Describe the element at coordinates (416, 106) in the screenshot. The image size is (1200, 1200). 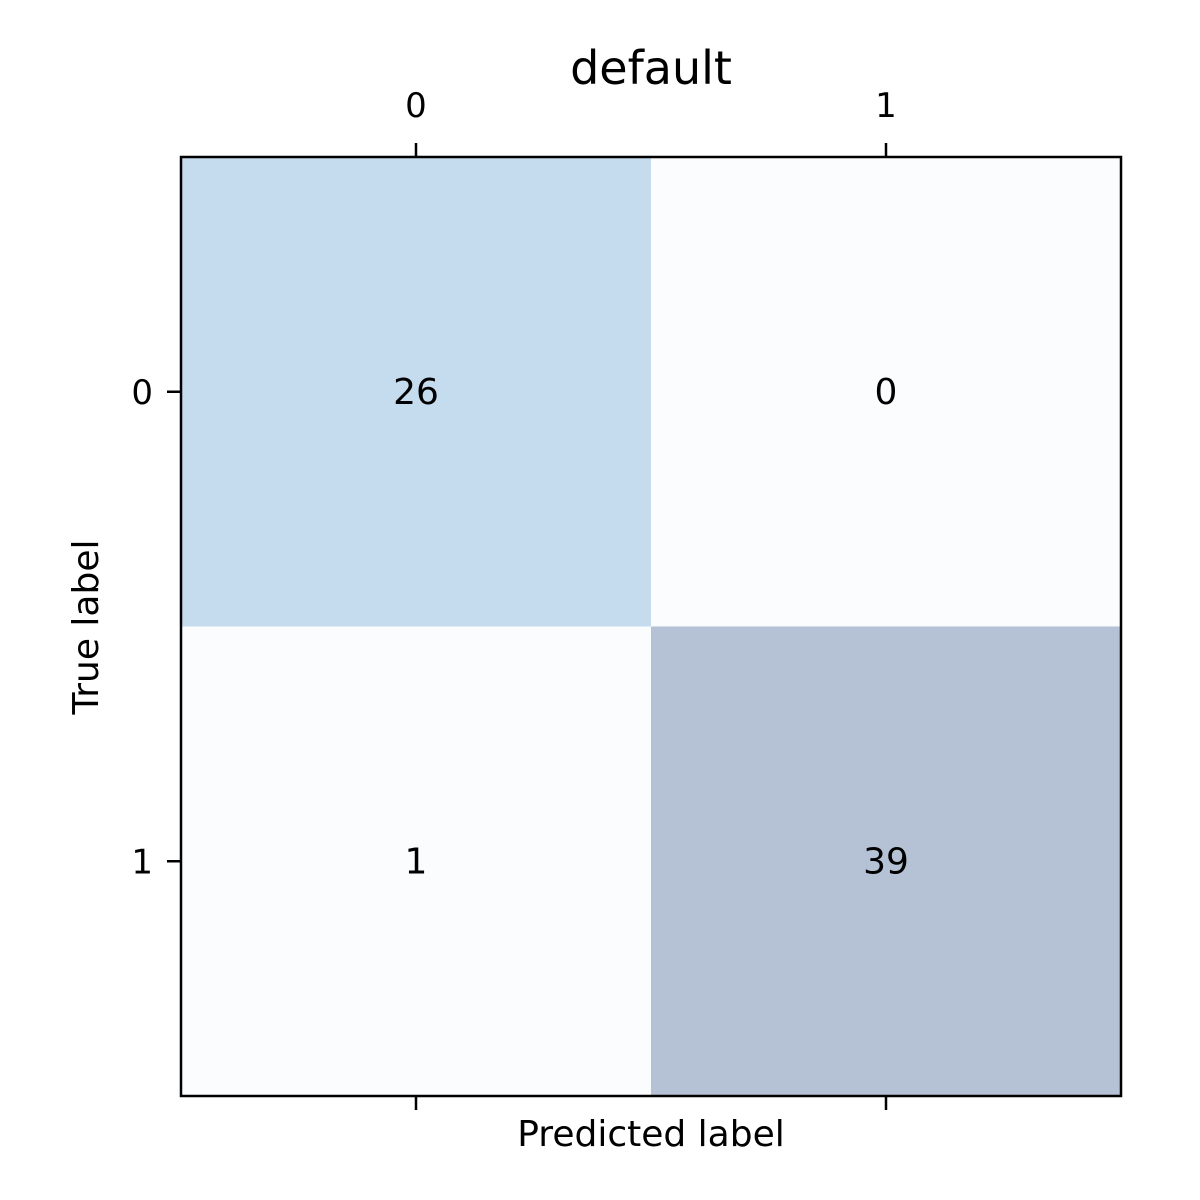
I see `x-tick-label-0: 0` at that location.